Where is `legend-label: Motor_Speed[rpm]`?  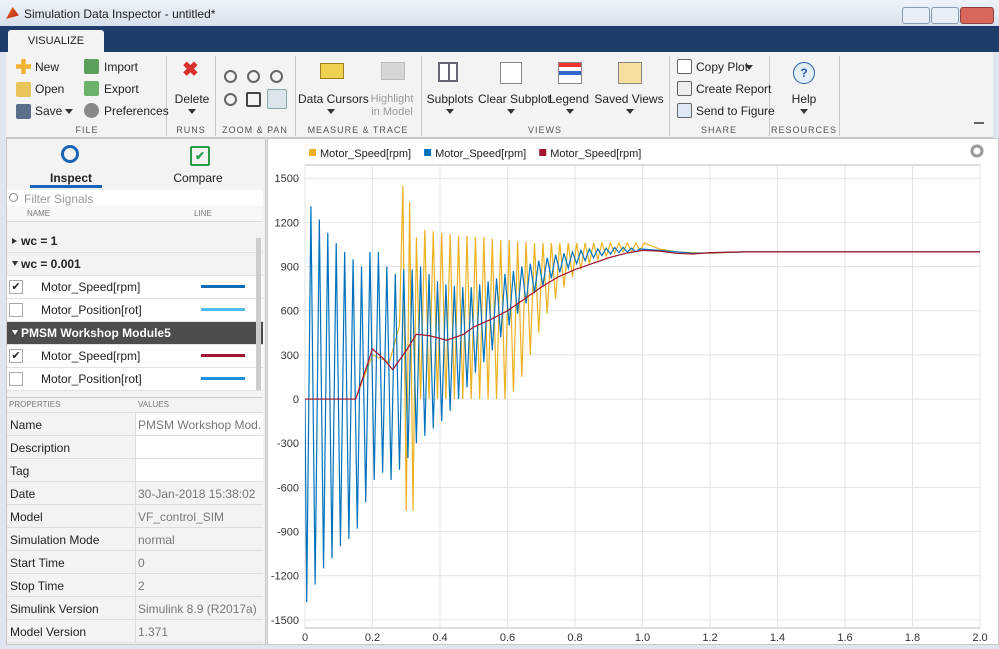 legend-label: Motor_Speed[rpm] is located at coordinates (480, 154).